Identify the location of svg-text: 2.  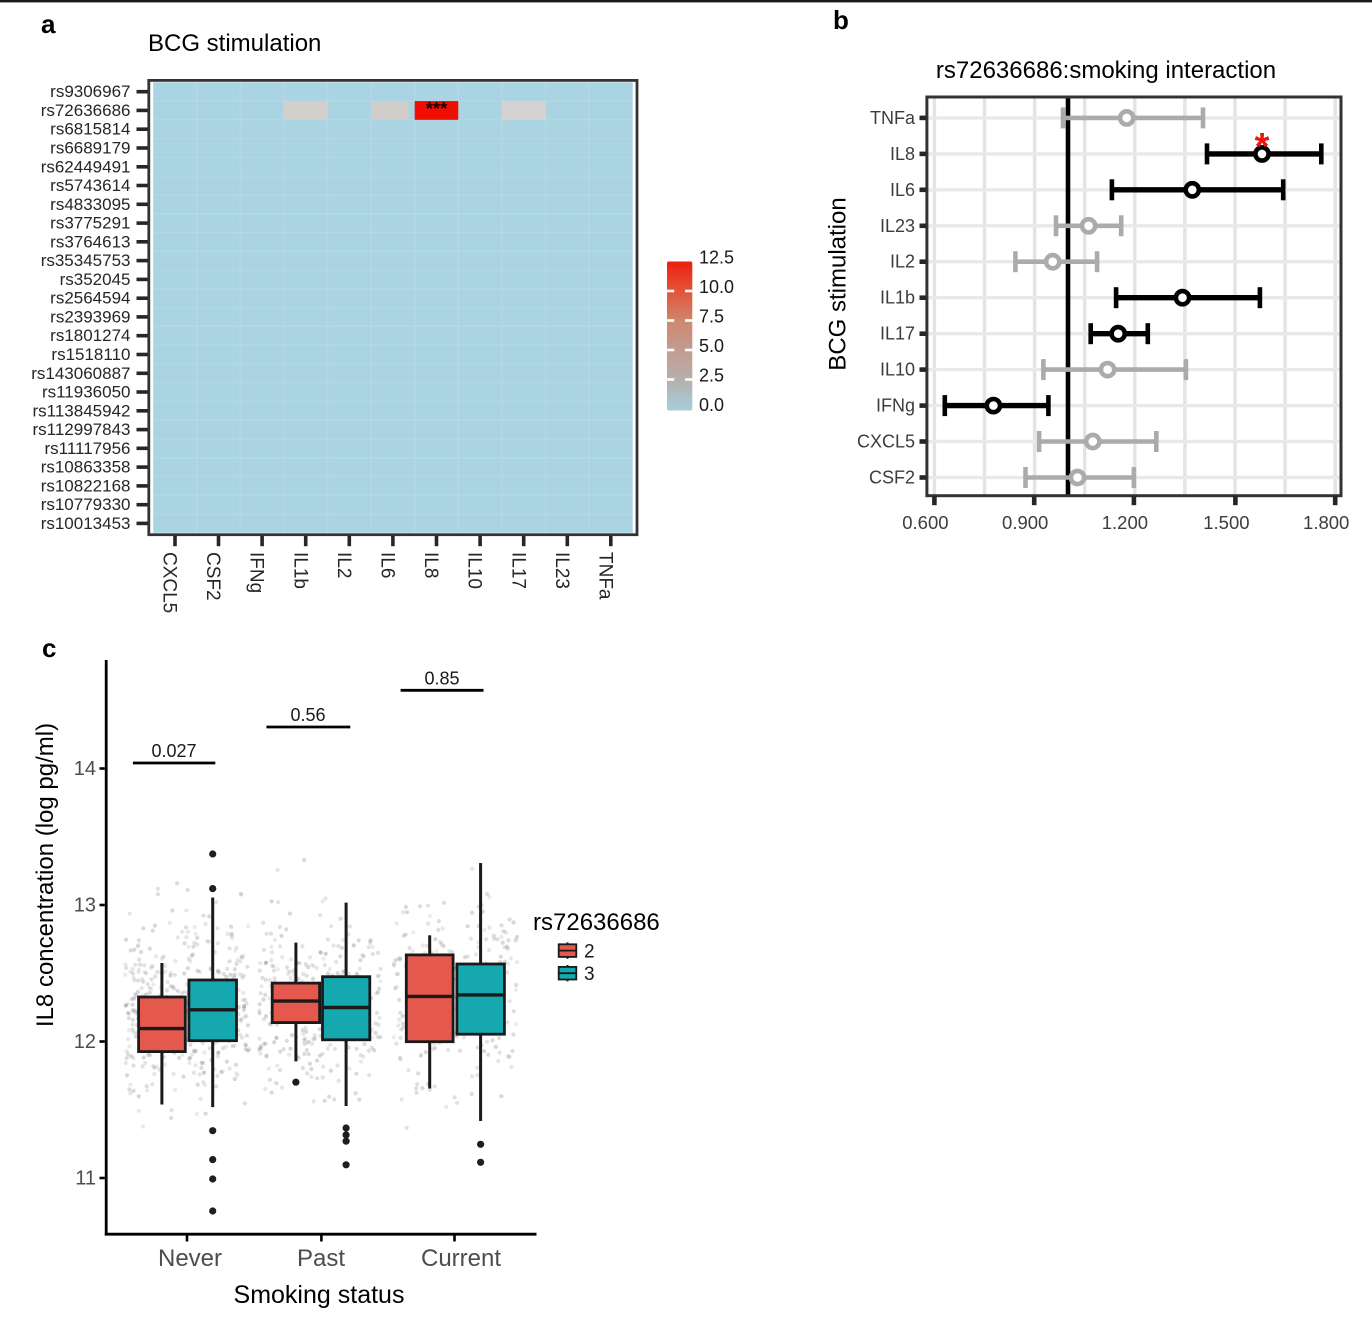
(589, 952).